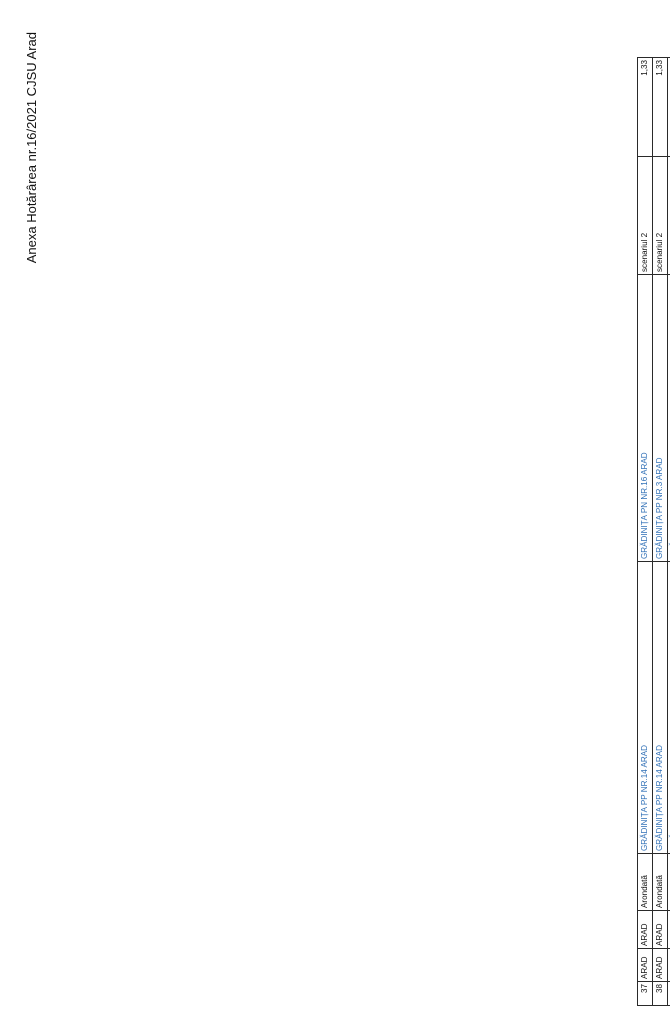  What do you see at coordinates (645, 418) in the screenshot?
I see `school-unit-cell: GRĂDINIȚA PN NR.16 ARAD` at bounding box center [645, 418].